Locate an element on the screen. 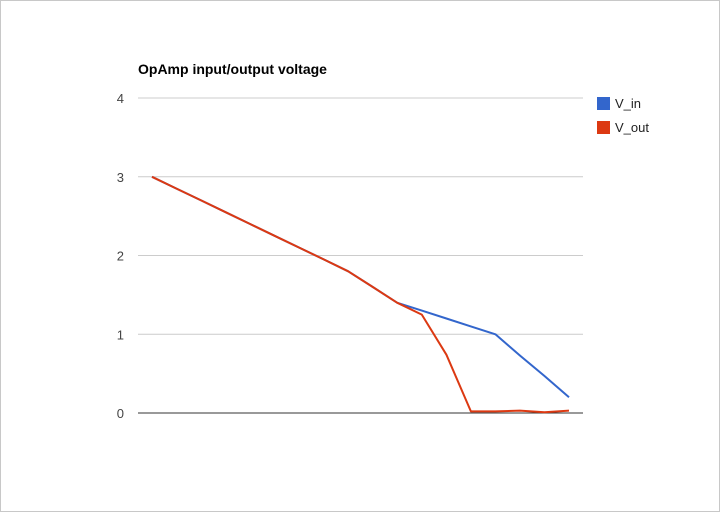  y-tick-label: 4 is located at coordinates (120, 98).